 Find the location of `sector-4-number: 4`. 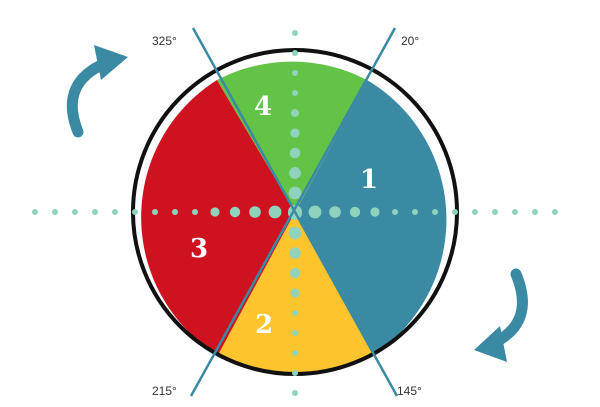

sector-4-number: 4 is located at coordinates (263, 107).